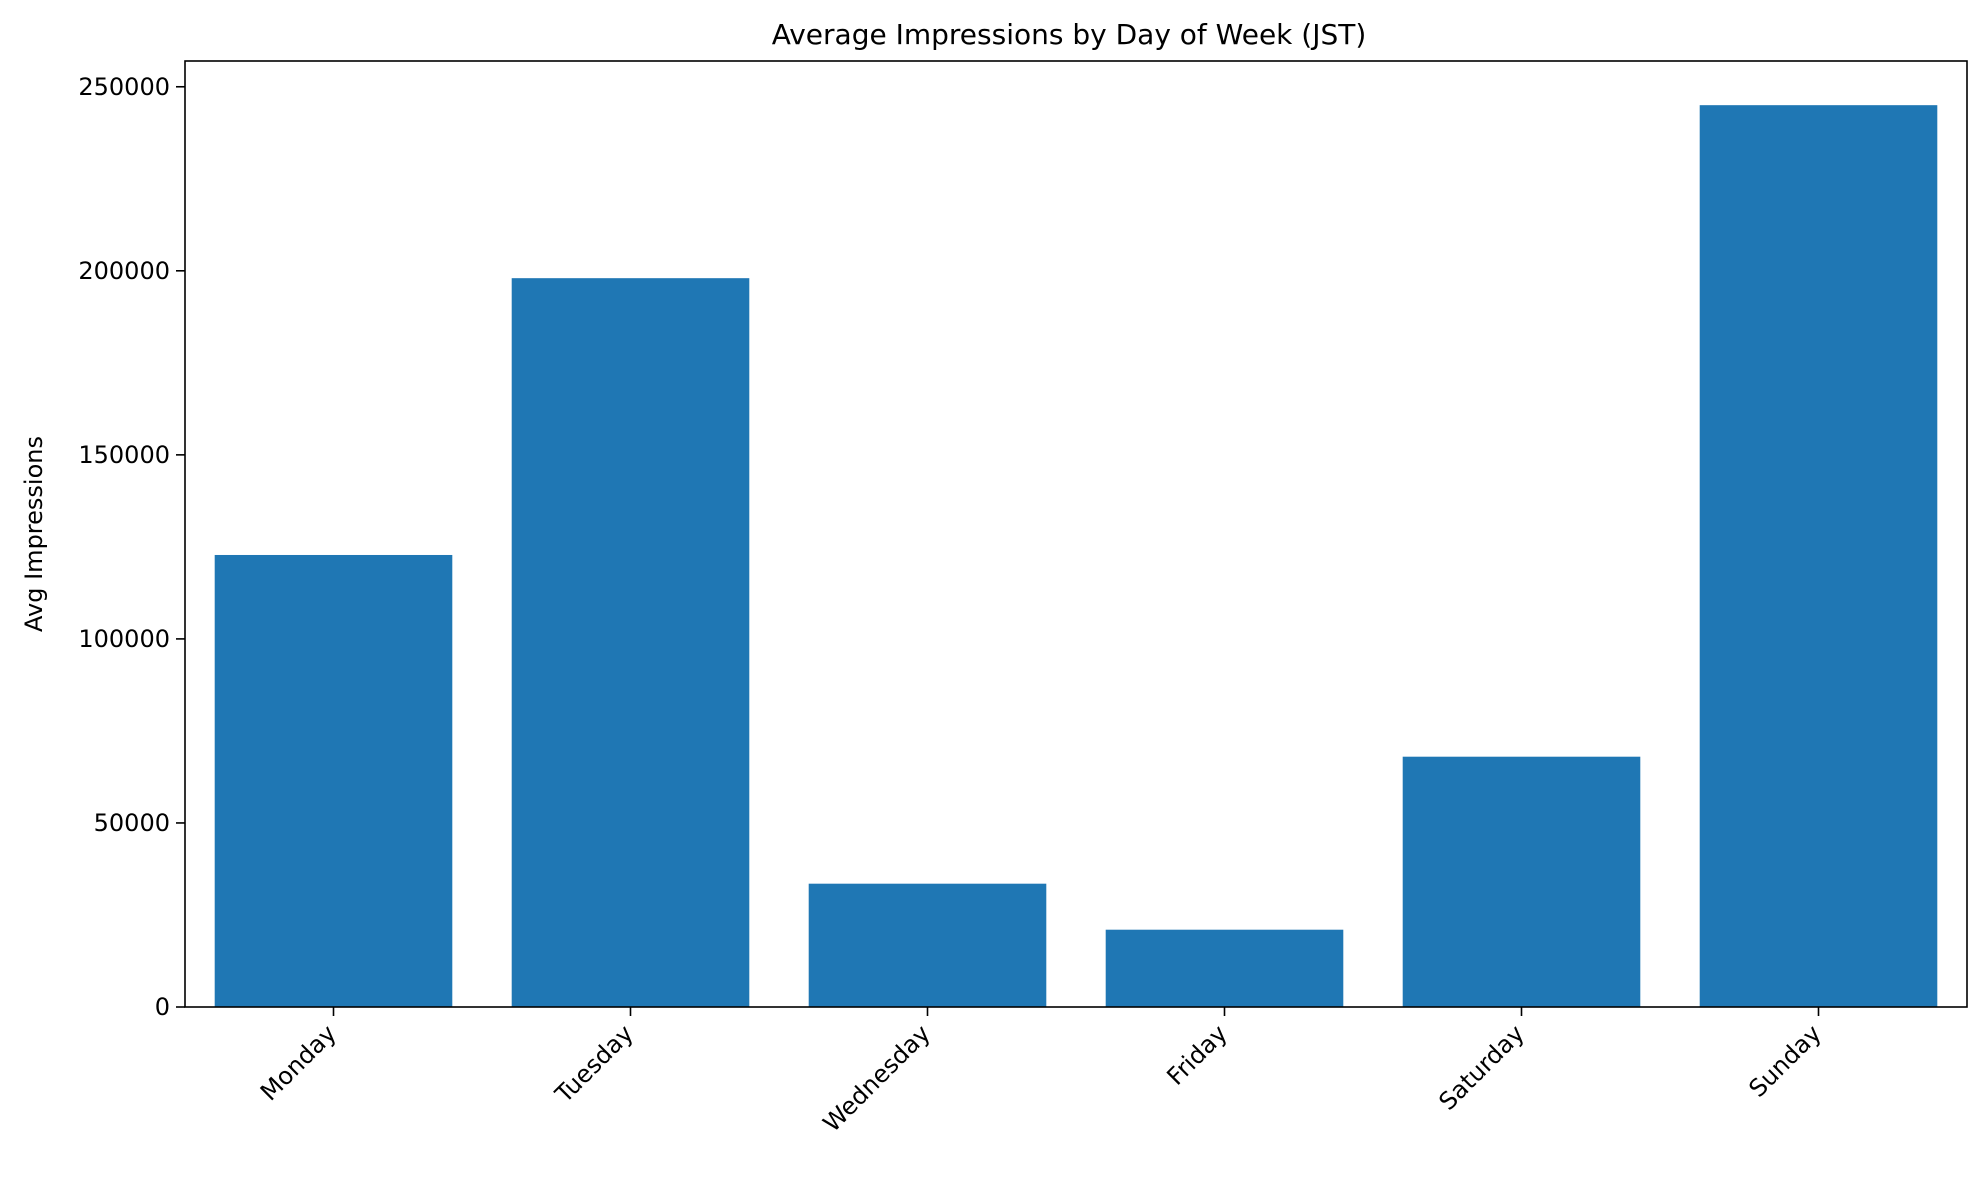 The image size is (1981, 1181). Describe the element at coordinates (124, 639) in the screenshot. I see `y-tick-label: 100000` at that location.